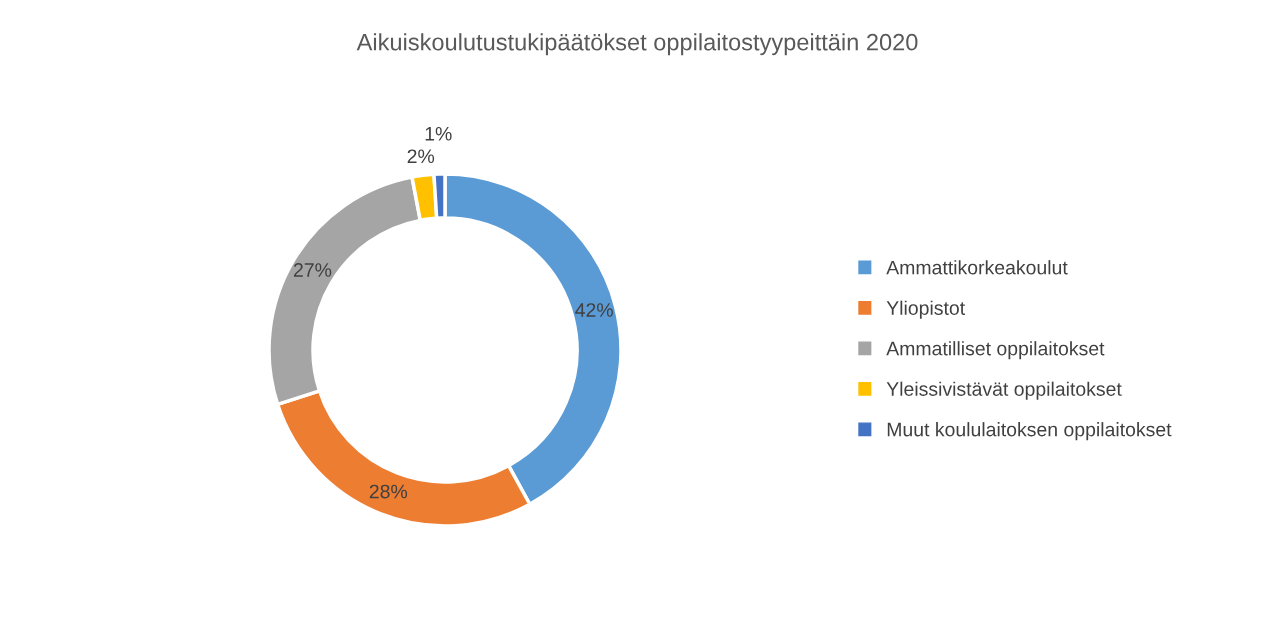 The width and height of the screenshot is (1275, 631). What do you see at coordinates (925, 309) in the screenshot?
I see `legend-label: Yliopistot` at bounding box center [925, 309].